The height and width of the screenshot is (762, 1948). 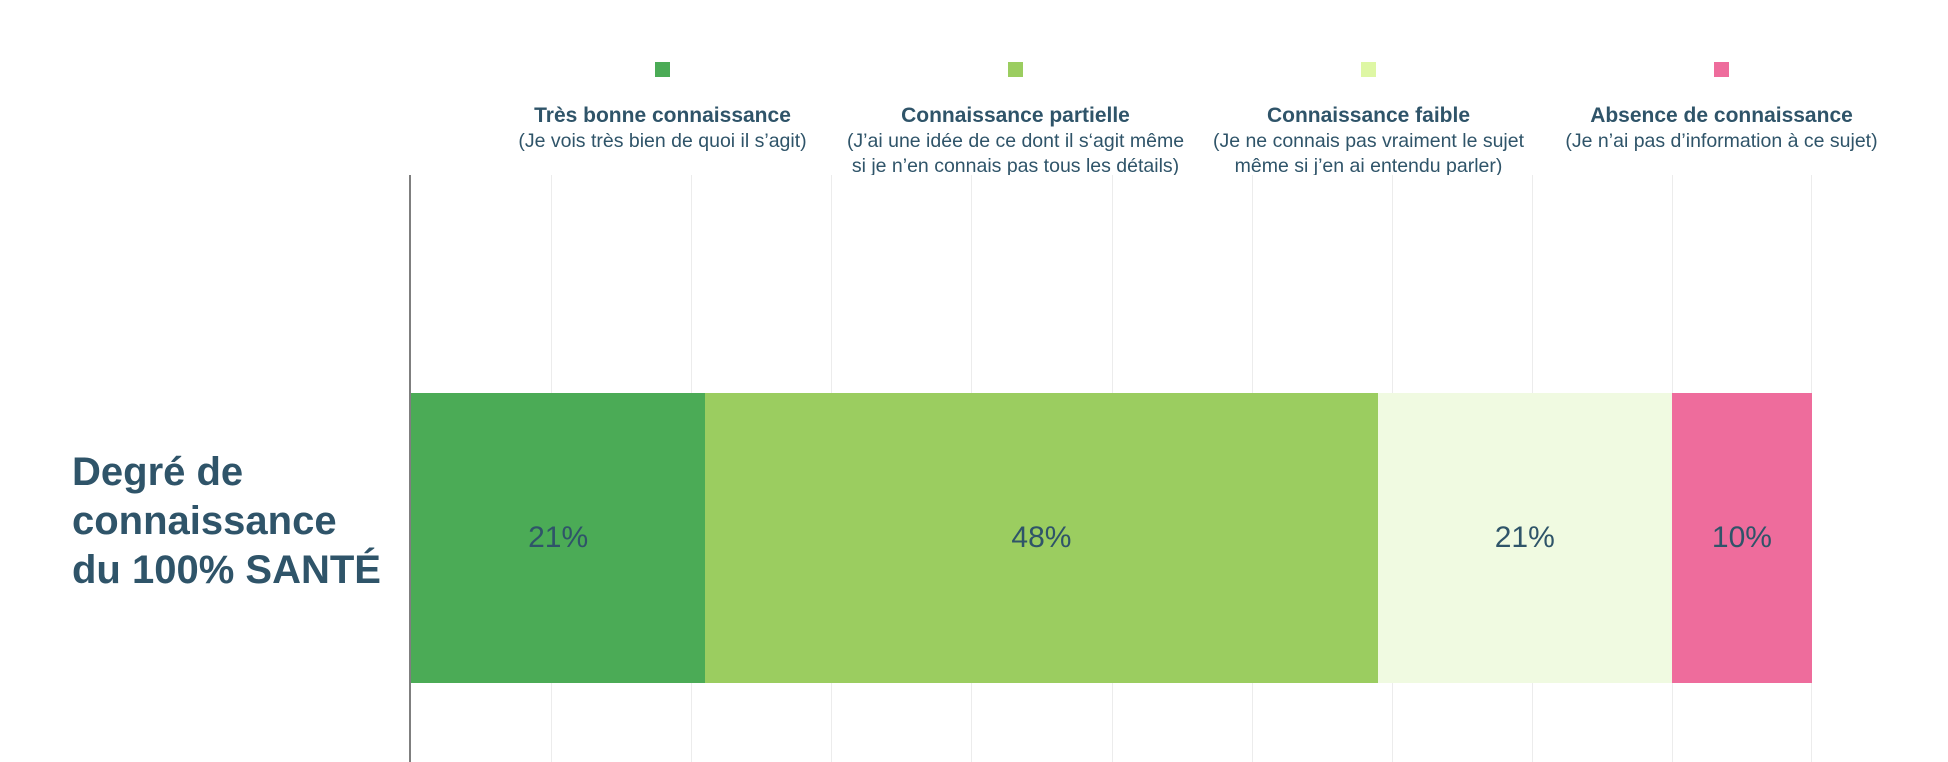 What do you see at coordinates (1721, 115) in the screenshot?
I see `legend-label: Absence de connaissance` at bounding box center [1721, 115].